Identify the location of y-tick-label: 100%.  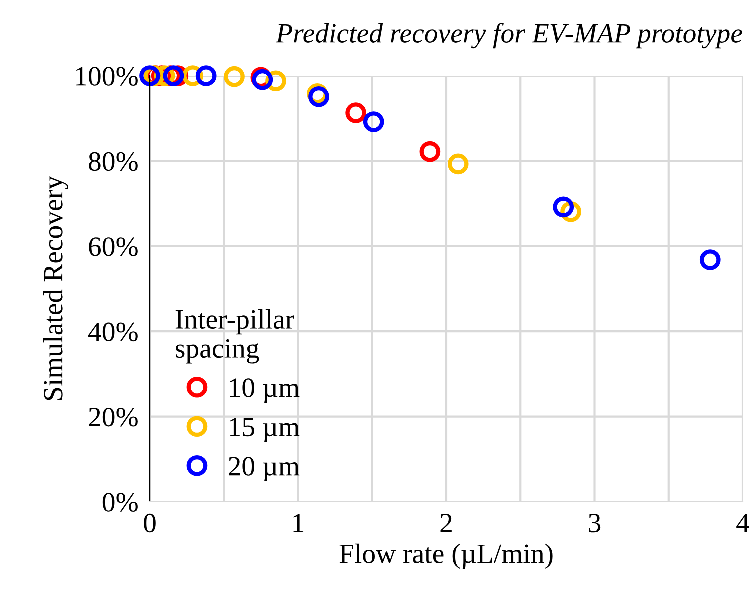
(107, 76).